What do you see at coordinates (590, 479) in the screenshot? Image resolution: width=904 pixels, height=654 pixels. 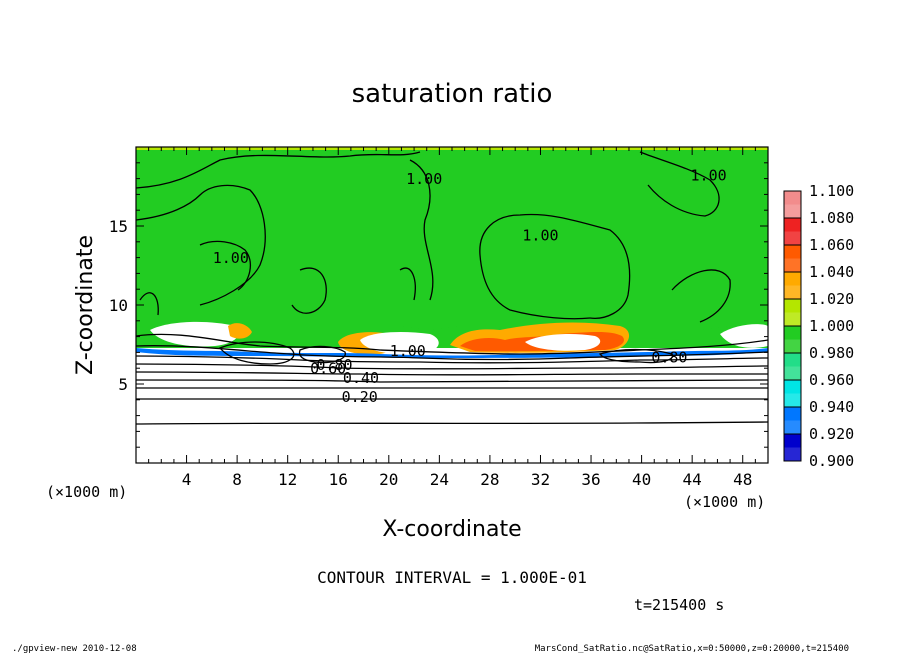 I see `x-tick-label: 36` at bounding box center [590, 479].